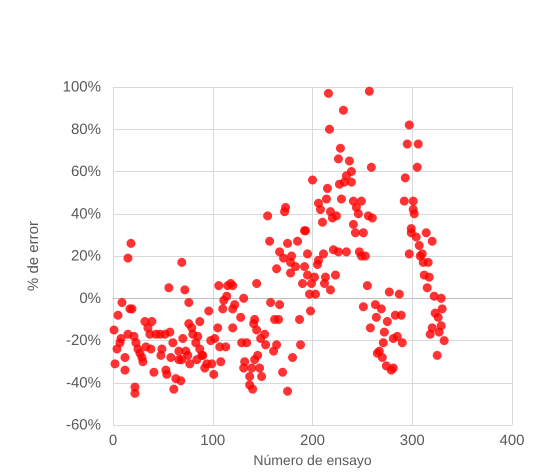 Image resolution: width=538 pixels, height=472 pixels. I want to click on y-tick-label: 80%, so click(85, 129).